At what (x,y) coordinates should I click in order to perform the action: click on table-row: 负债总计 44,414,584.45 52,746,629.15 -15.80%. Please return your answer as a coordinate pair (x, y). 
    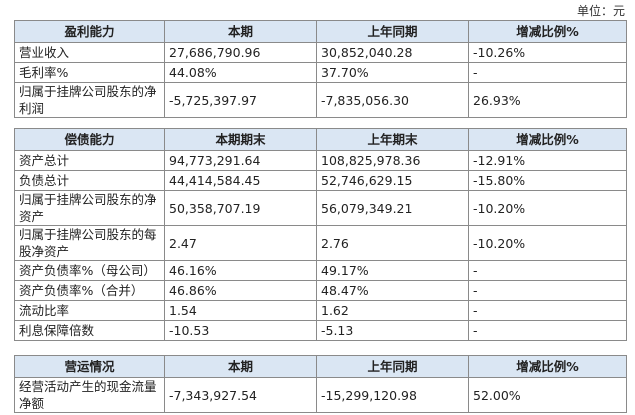
    Looking at the image, I should click on (320, 180).